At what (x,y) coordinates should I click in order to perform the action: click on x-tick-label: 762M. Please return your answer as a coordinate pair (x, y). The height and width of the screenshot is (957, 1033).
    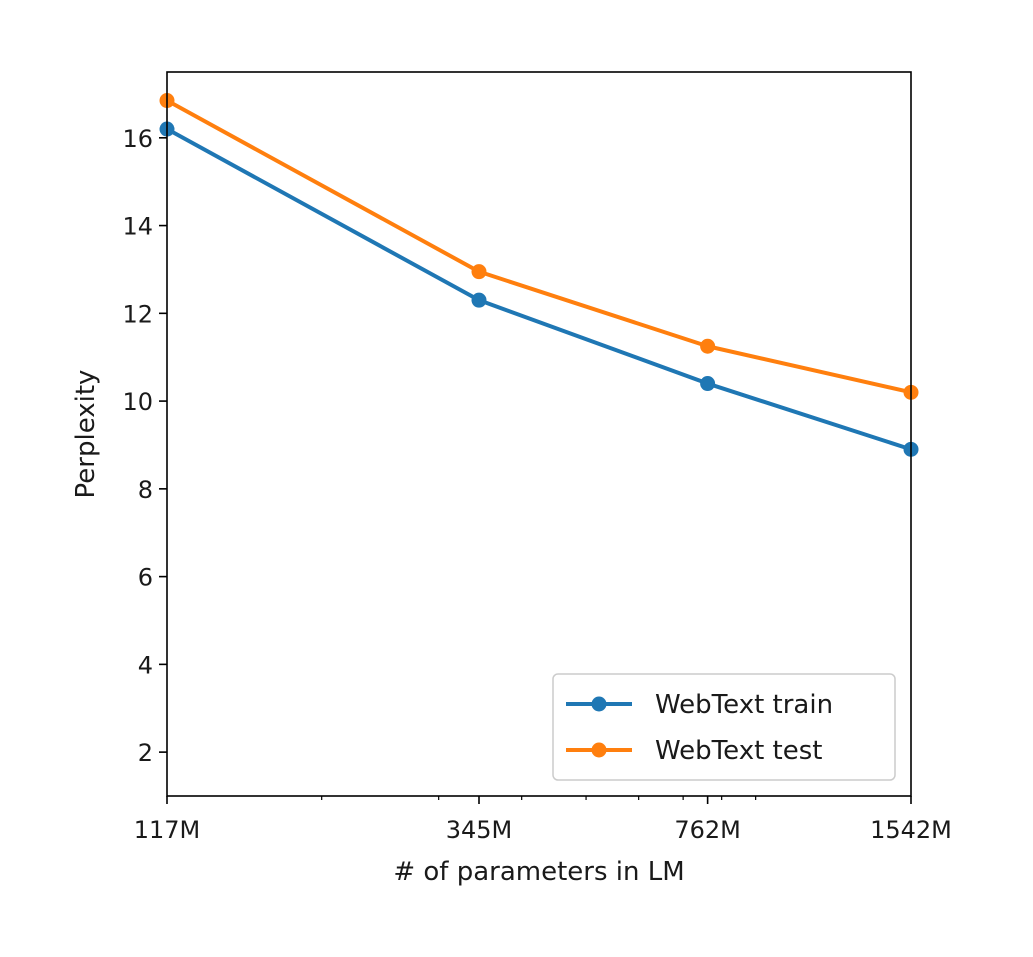
    Looking at the image, I should click on (707, 830).